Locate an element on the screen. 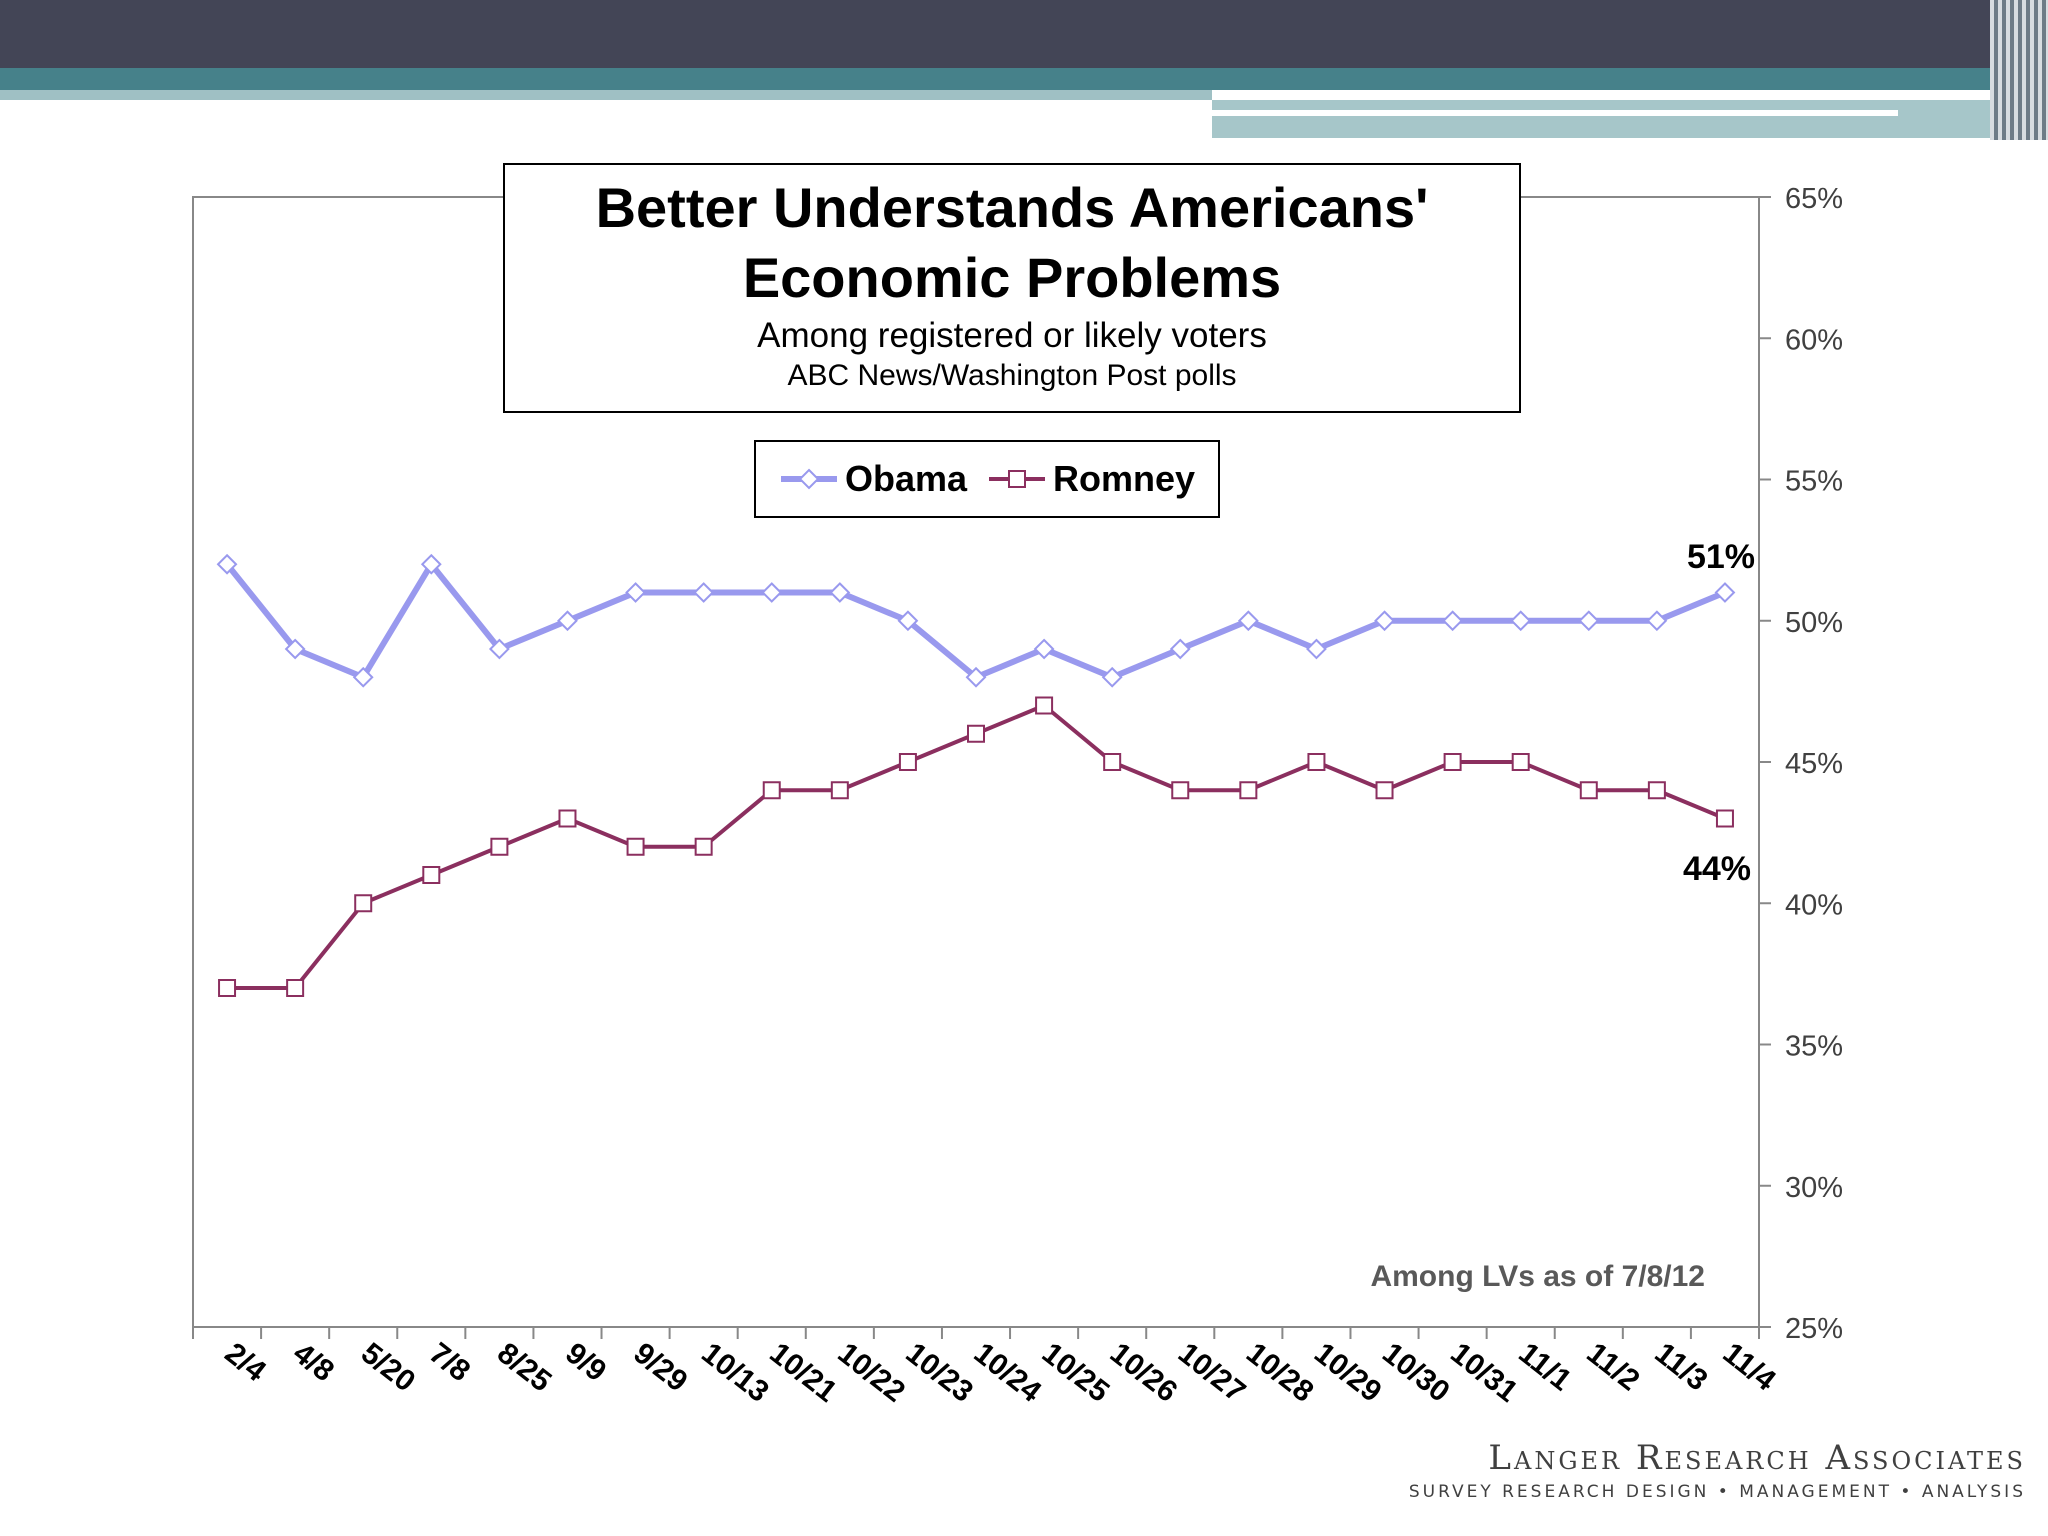 Image resolution: width=2048 pixels, height=1536 pixels. x-tick-label: 10/21 is located at coordinates (802, 1373).